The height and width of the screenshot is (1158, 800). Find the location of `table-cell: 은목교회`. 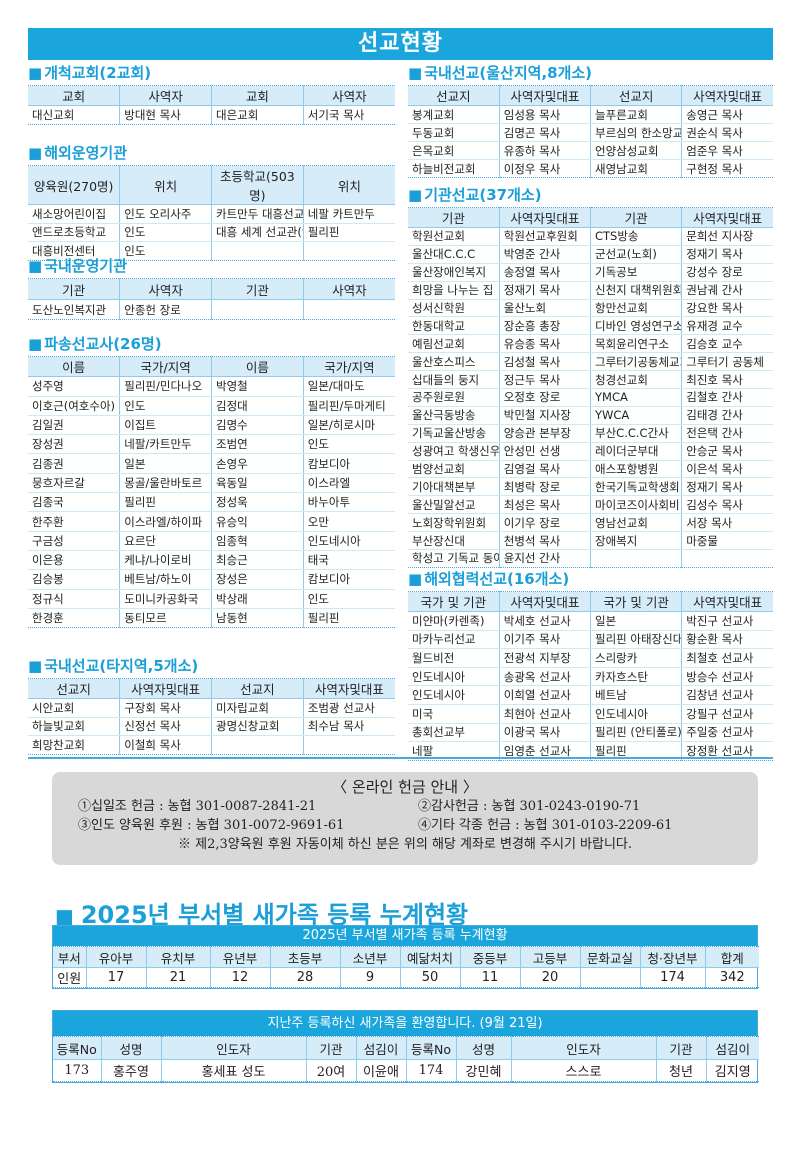

table-cell: 은목교회 is located at coordinates (454, 150).